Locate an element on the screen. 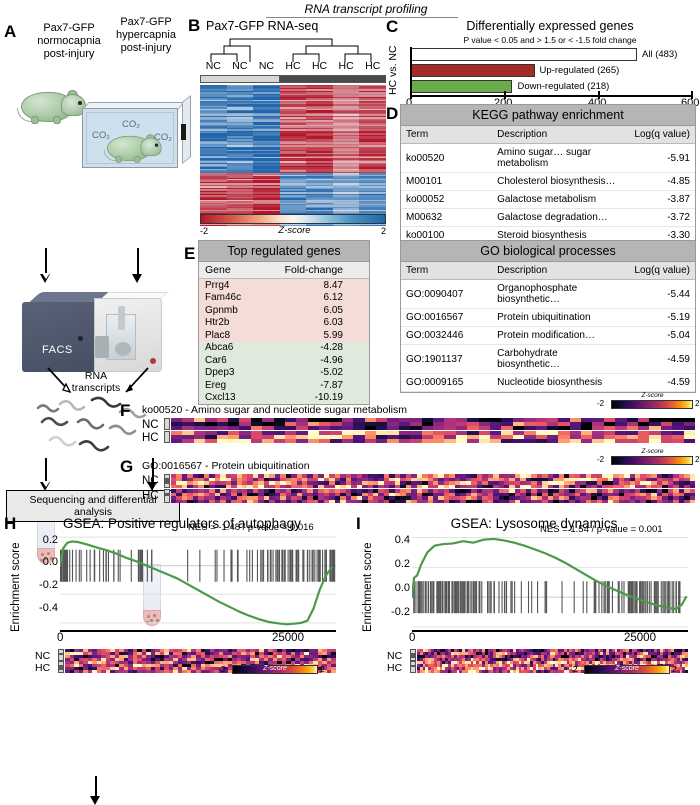  kegg-table-title: KEGG pathway enrichment is located at coordinates (548, 115).